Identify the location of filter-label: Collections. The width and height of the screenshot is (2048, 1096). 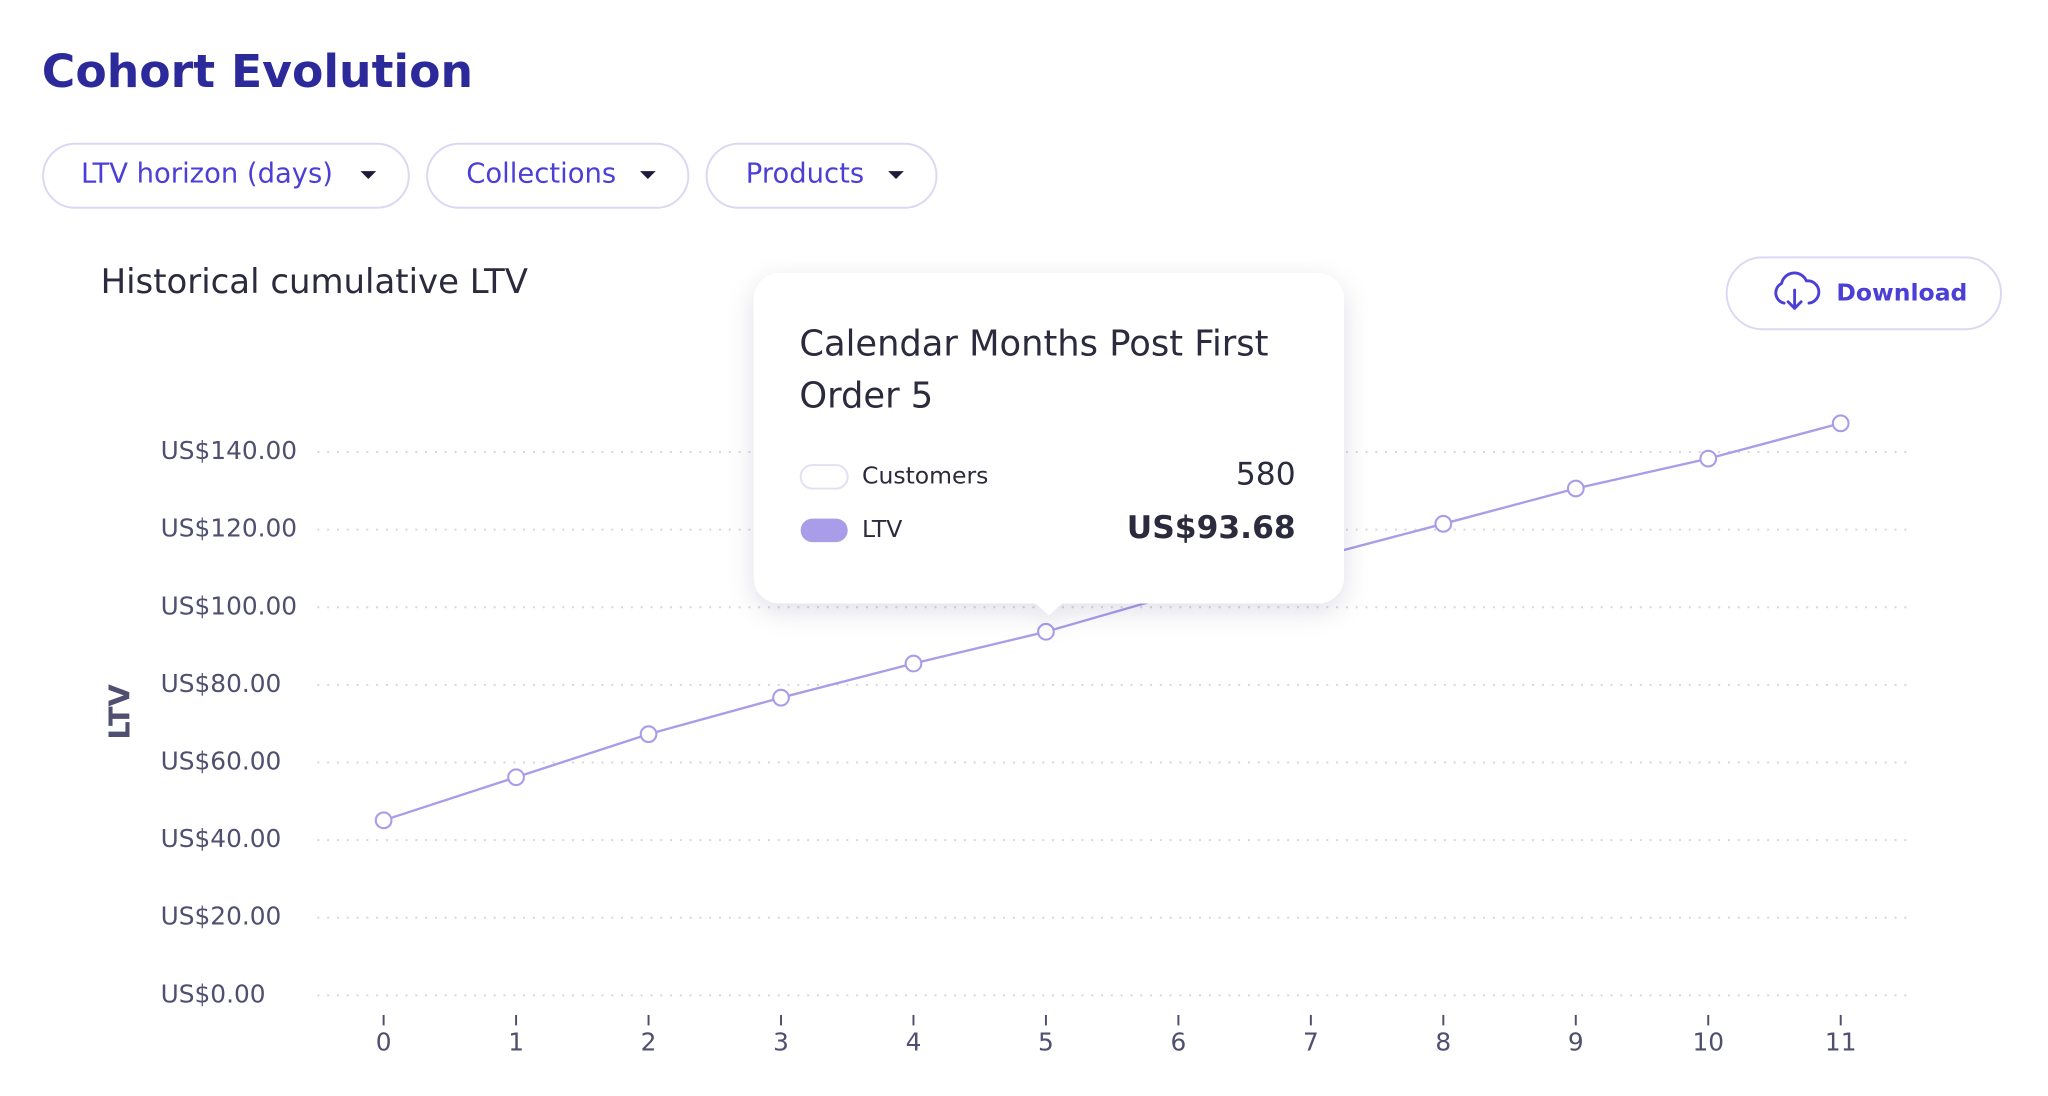
(541, 174).